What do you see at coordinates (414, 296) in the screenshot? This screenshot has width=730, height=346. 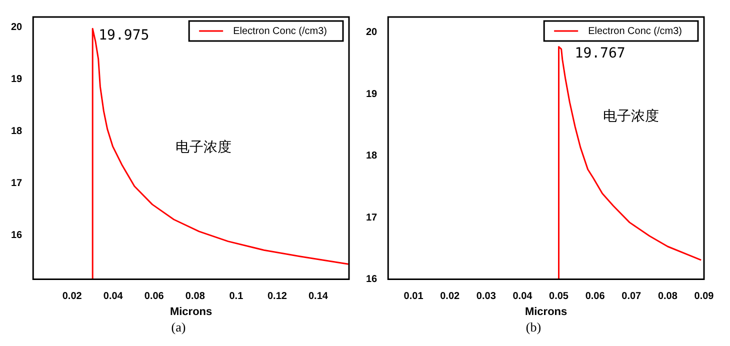 I see `x-tick-label: 0.01` at bounding box center [414, 296].